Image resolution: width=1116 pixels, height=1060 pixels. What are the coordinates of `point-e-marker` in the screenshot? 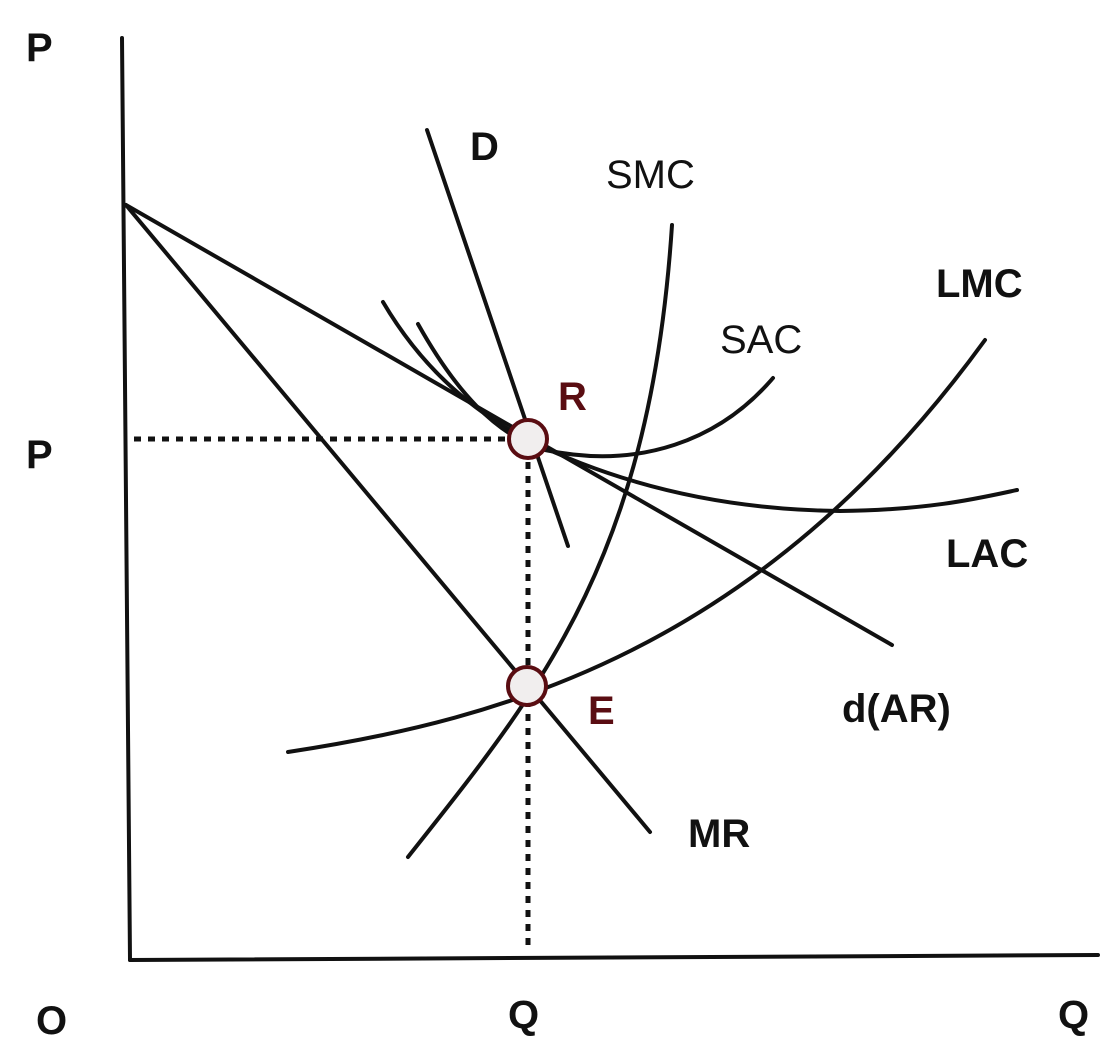 It's located at (527, 686).